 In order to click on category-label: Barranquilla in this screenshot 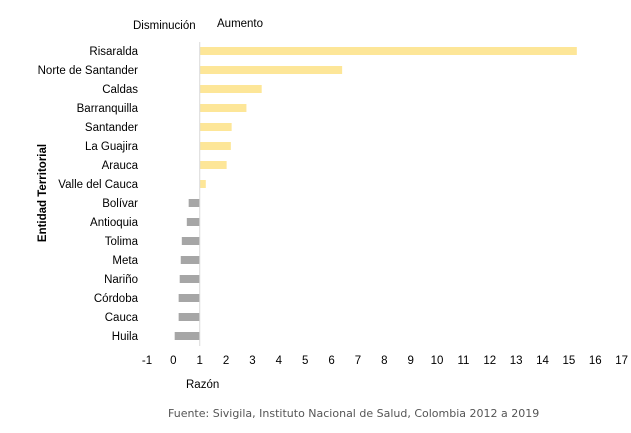, I will do `click(108, 109)`.